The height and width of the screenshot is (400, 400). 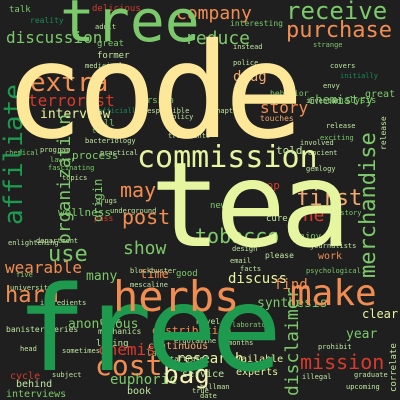 What do you see at coordinates (31, 295) in the screenshot?
I see `word-harm: harm` at bounding box center [31, 295].